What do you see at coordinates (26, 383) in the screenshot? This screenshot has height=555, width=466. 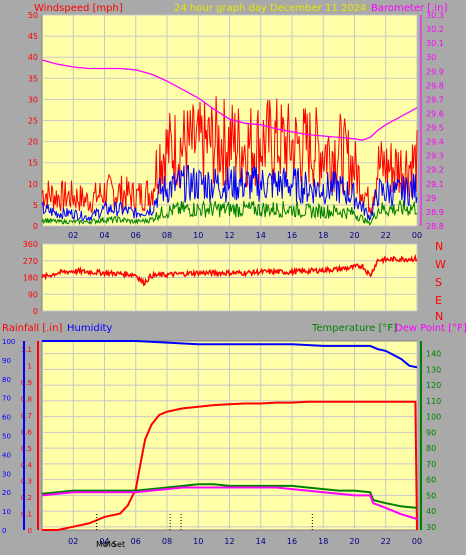 I see `rain-ytick-label: 0.9` at bounding box center [26, 383].